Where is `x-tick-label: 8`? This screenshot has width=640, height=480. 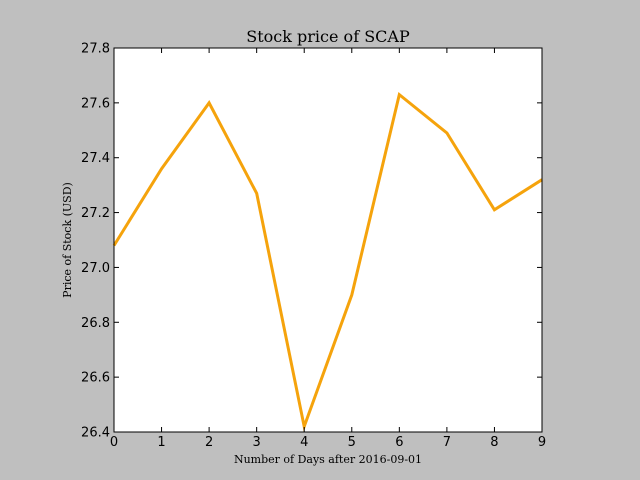
x-tick-label: 8 is located at coordinates (494, 442).